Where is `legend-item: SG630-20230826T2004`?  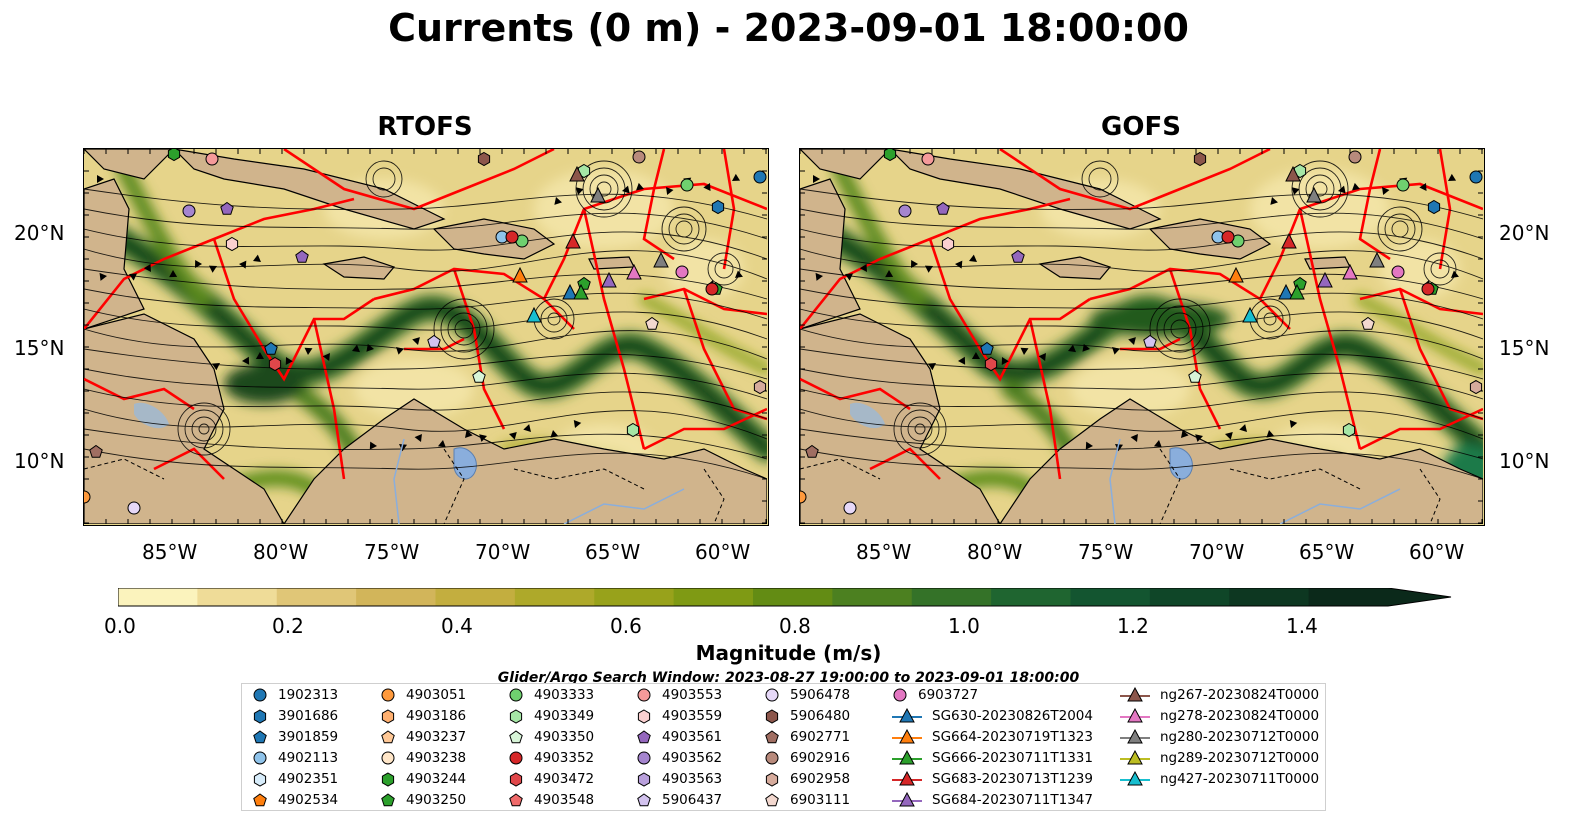
legend-item: SG630-20230826T2004 is located at coordinates (992, 716).